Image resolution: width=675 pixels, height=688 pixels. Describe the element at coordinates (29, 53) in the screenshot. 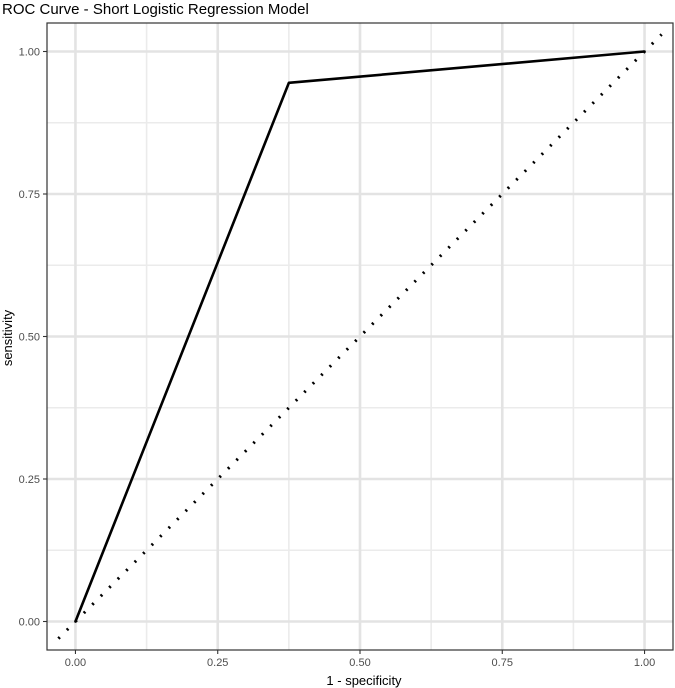

I see `y-tick-label: 1.00` at that location.